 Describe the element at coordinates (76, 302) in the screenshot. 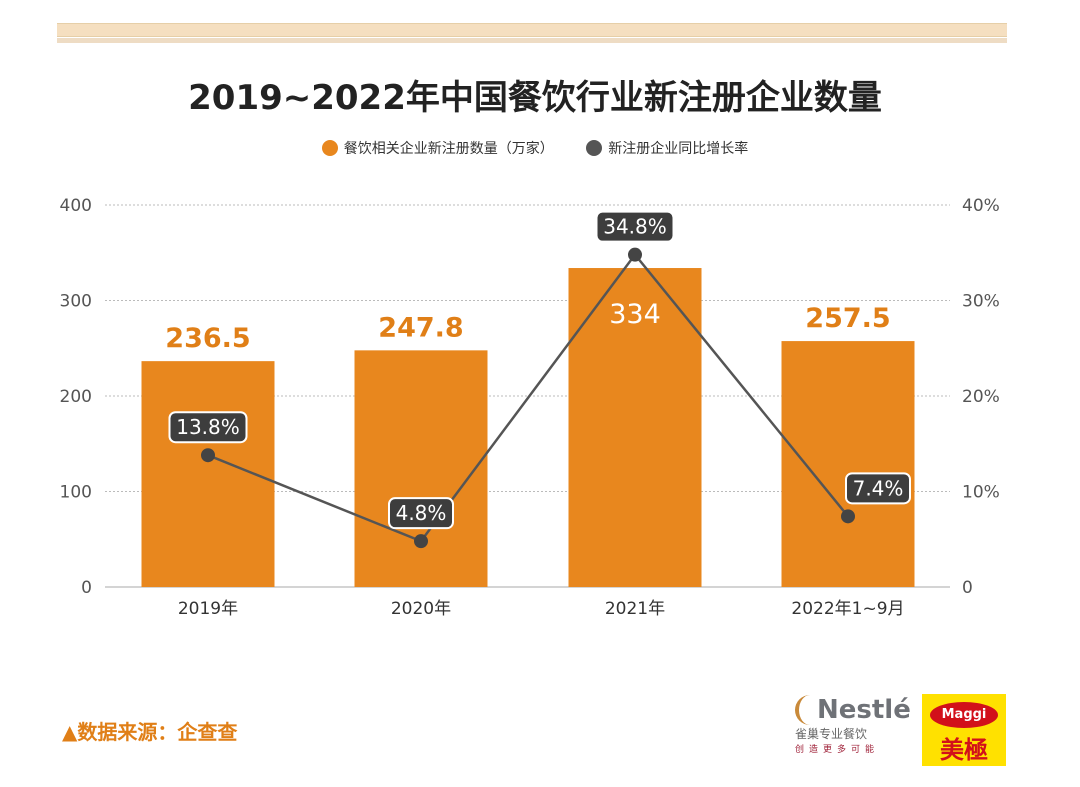

I see `left-tick-label: 300` at that location.